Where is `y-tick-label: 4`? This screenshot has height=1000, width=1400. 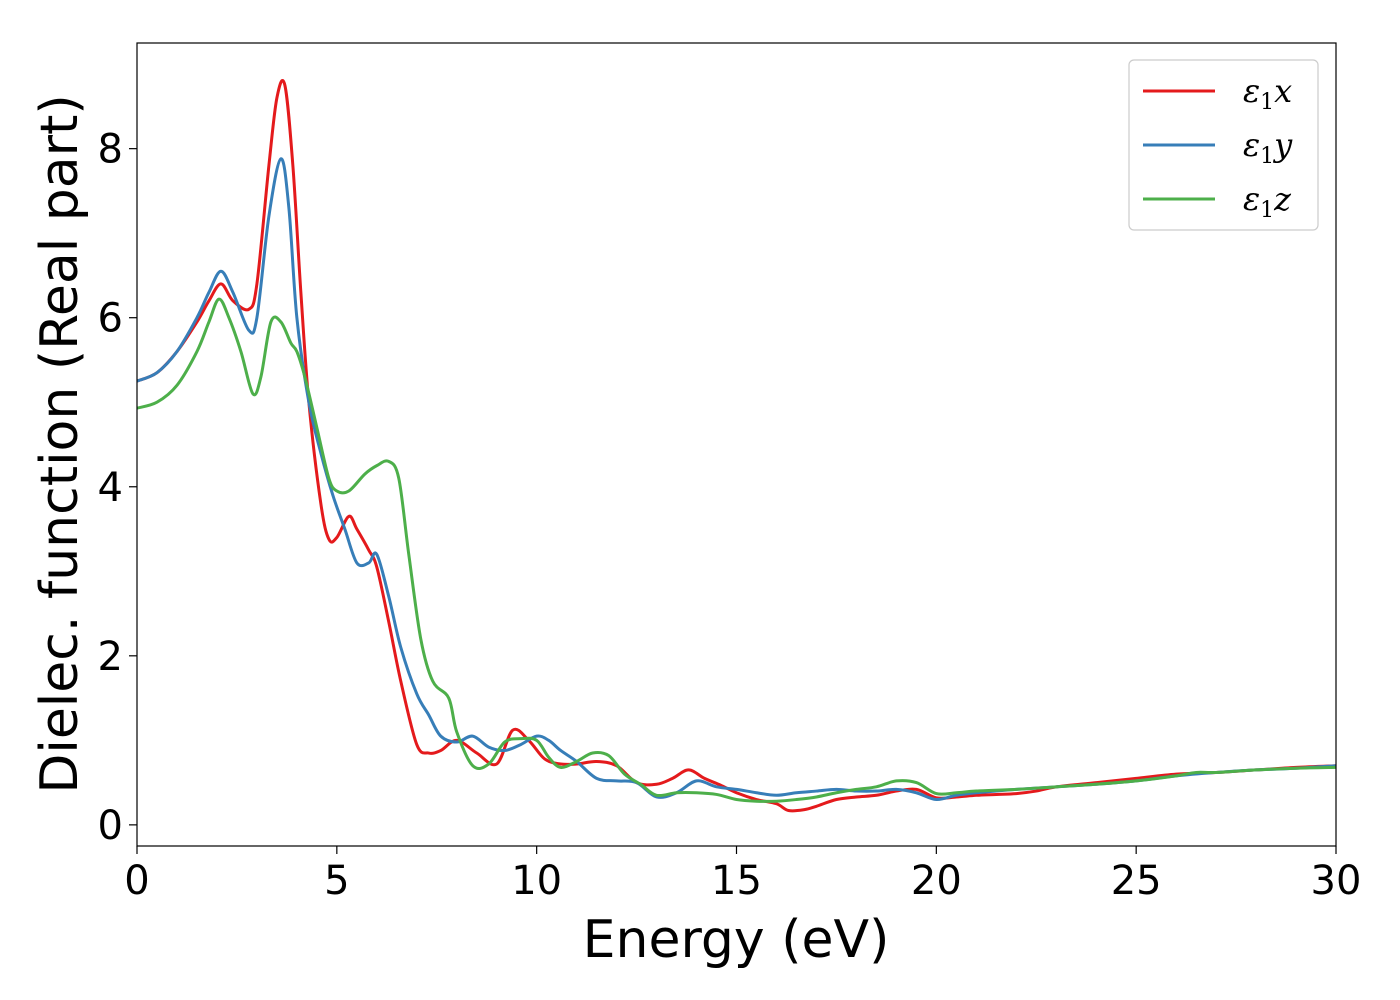 y-tick-label: 4 is located at coordinates (110, 488).